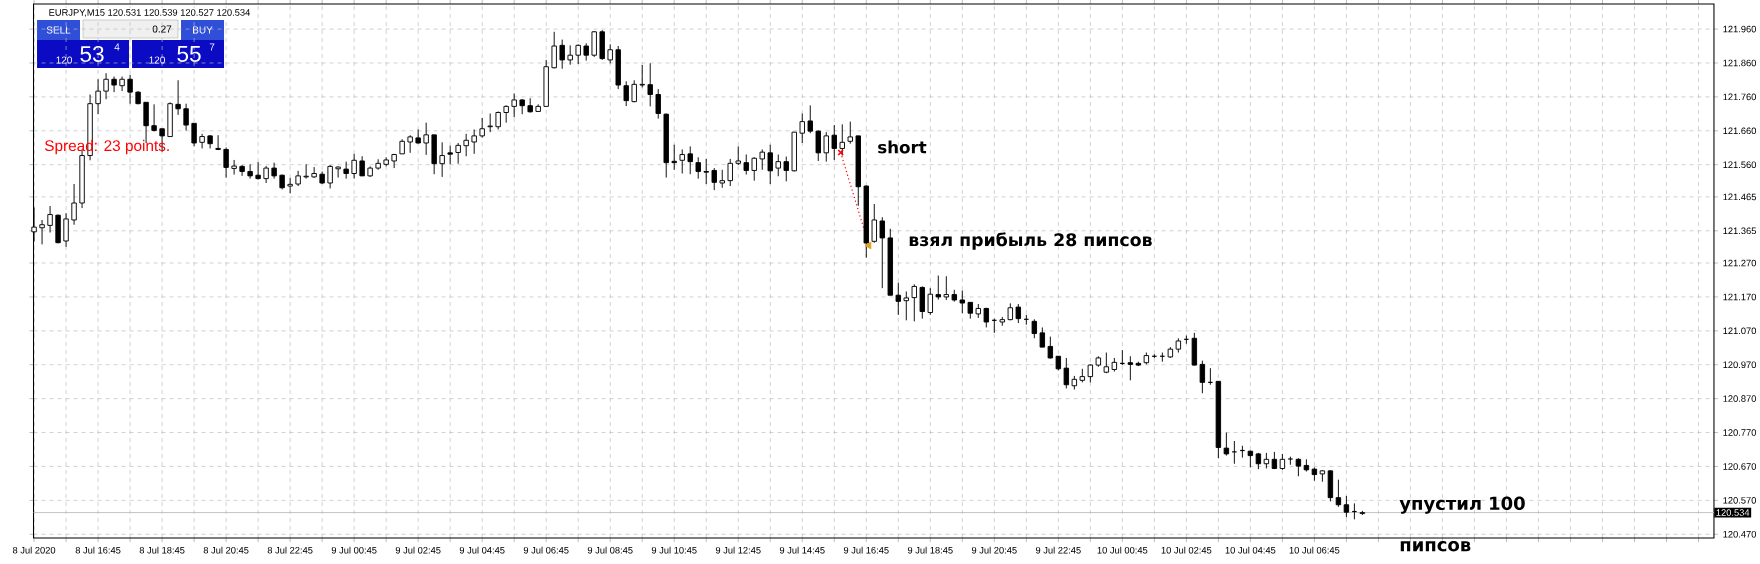 Image resolution: width=1760 pixels, height=564 pixels. Describe the element at coordinates (290, 550) in the screenshot. I see `x-tick-label: 8 Jul 22:45` at that location.